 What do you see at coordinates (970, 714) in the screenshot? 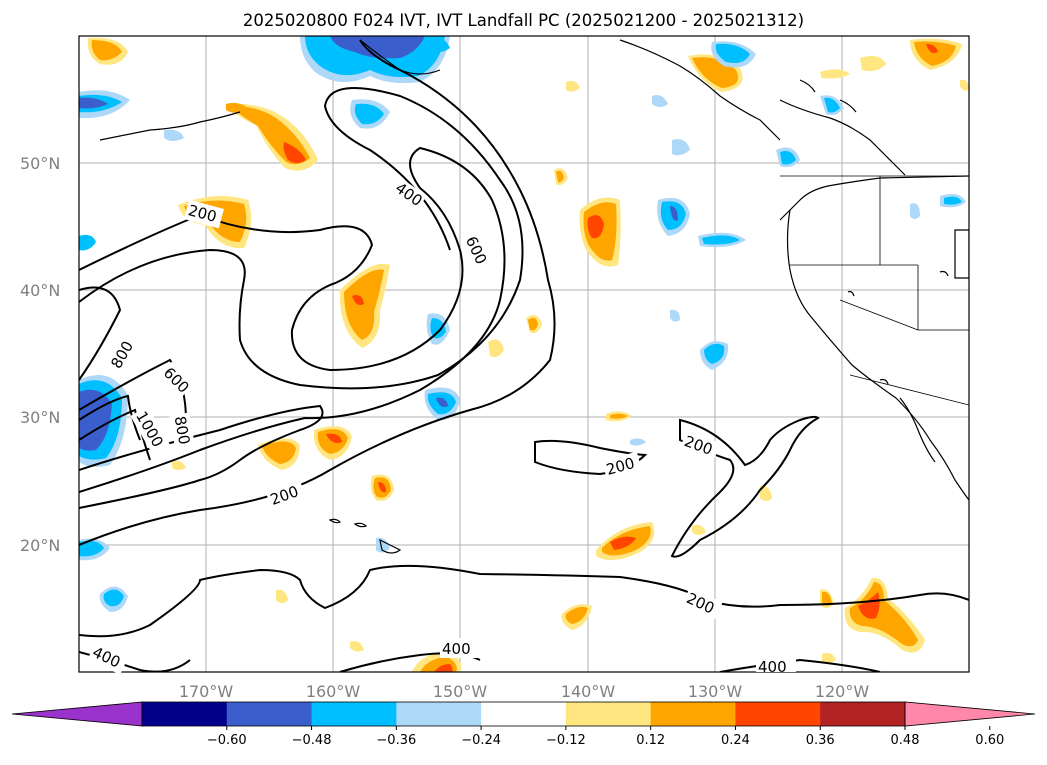
I see `colorbar-extend-high` at bounding box center [970, 714].